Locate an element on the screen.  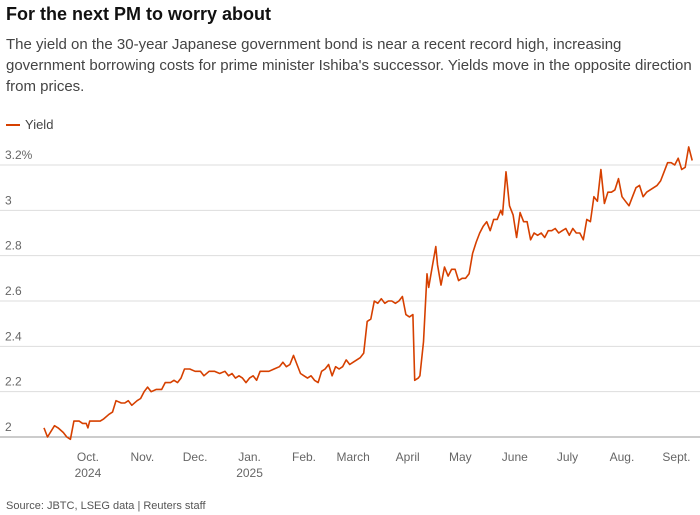
x-tick-label: Oct. is located at coordinates (88, 457).